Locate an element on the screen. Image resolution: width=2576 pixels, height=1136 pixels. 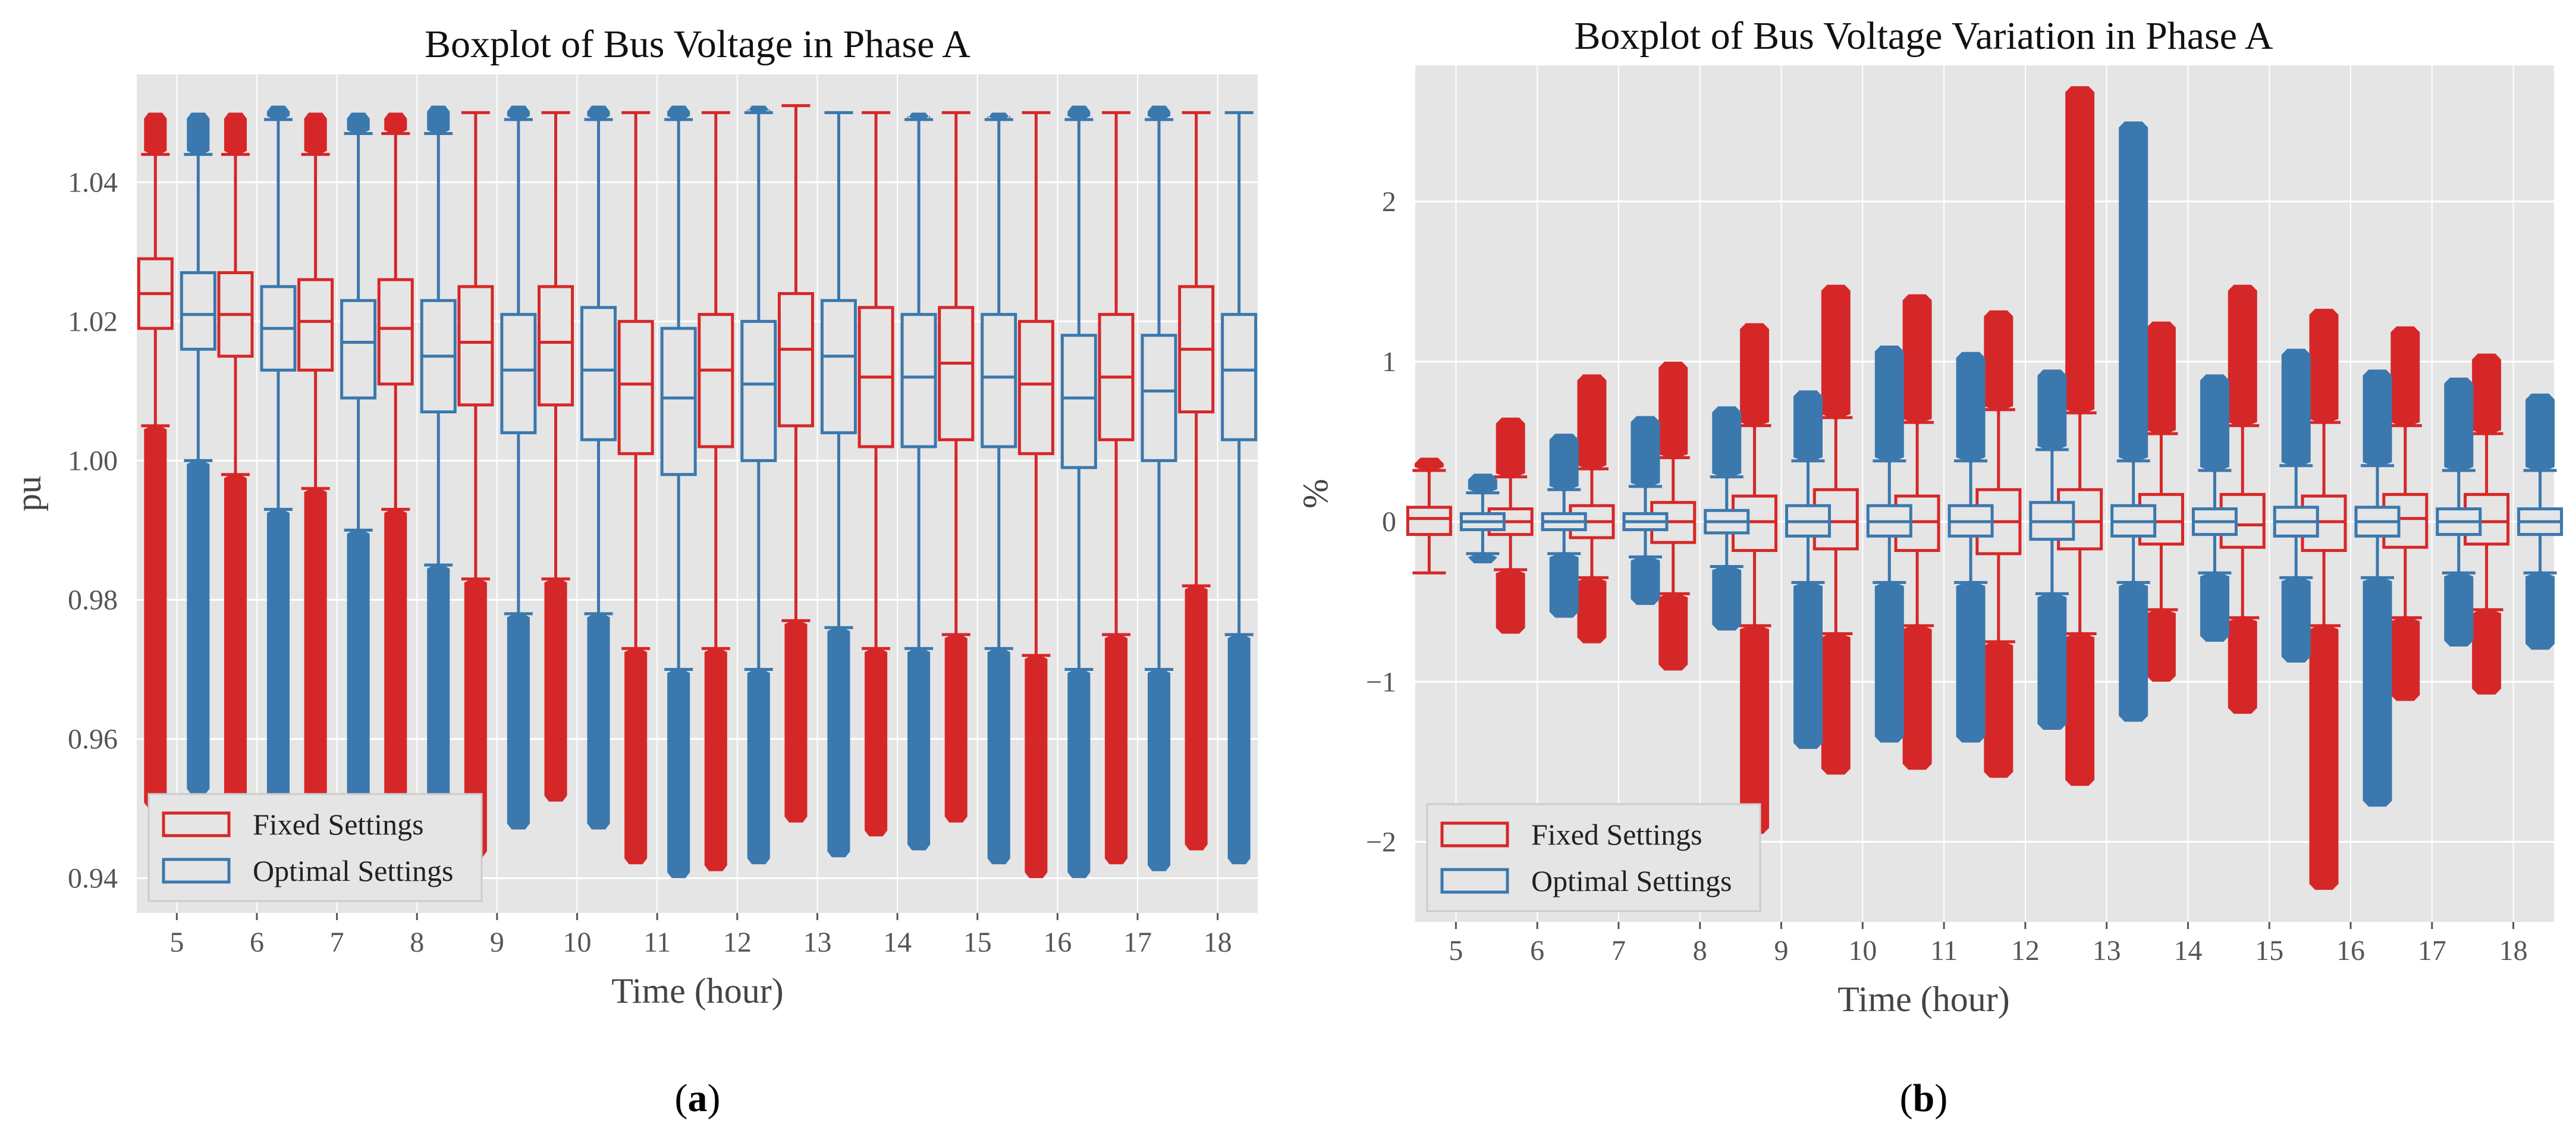
chart-a-xlabel: Time (hour) is located at coordinates (697, 991).